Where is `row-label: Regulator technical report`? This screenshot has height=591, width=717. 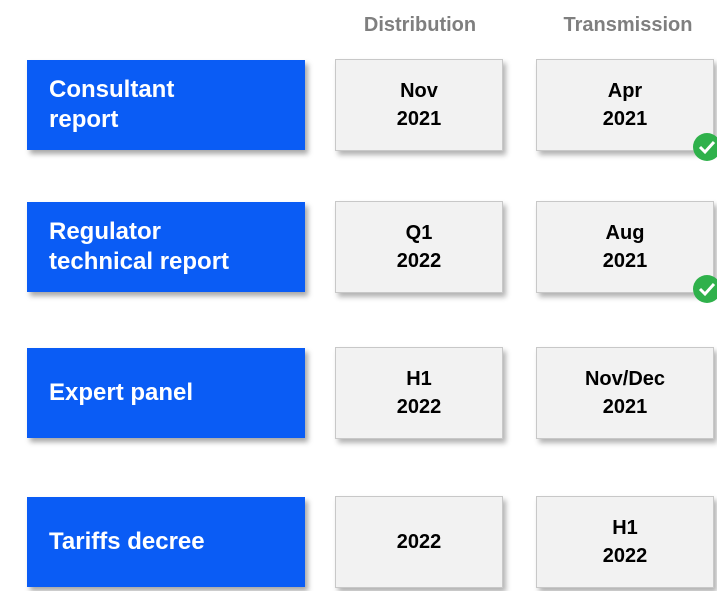
row-label: Regulator technical report is located at coordinates (166, 247).